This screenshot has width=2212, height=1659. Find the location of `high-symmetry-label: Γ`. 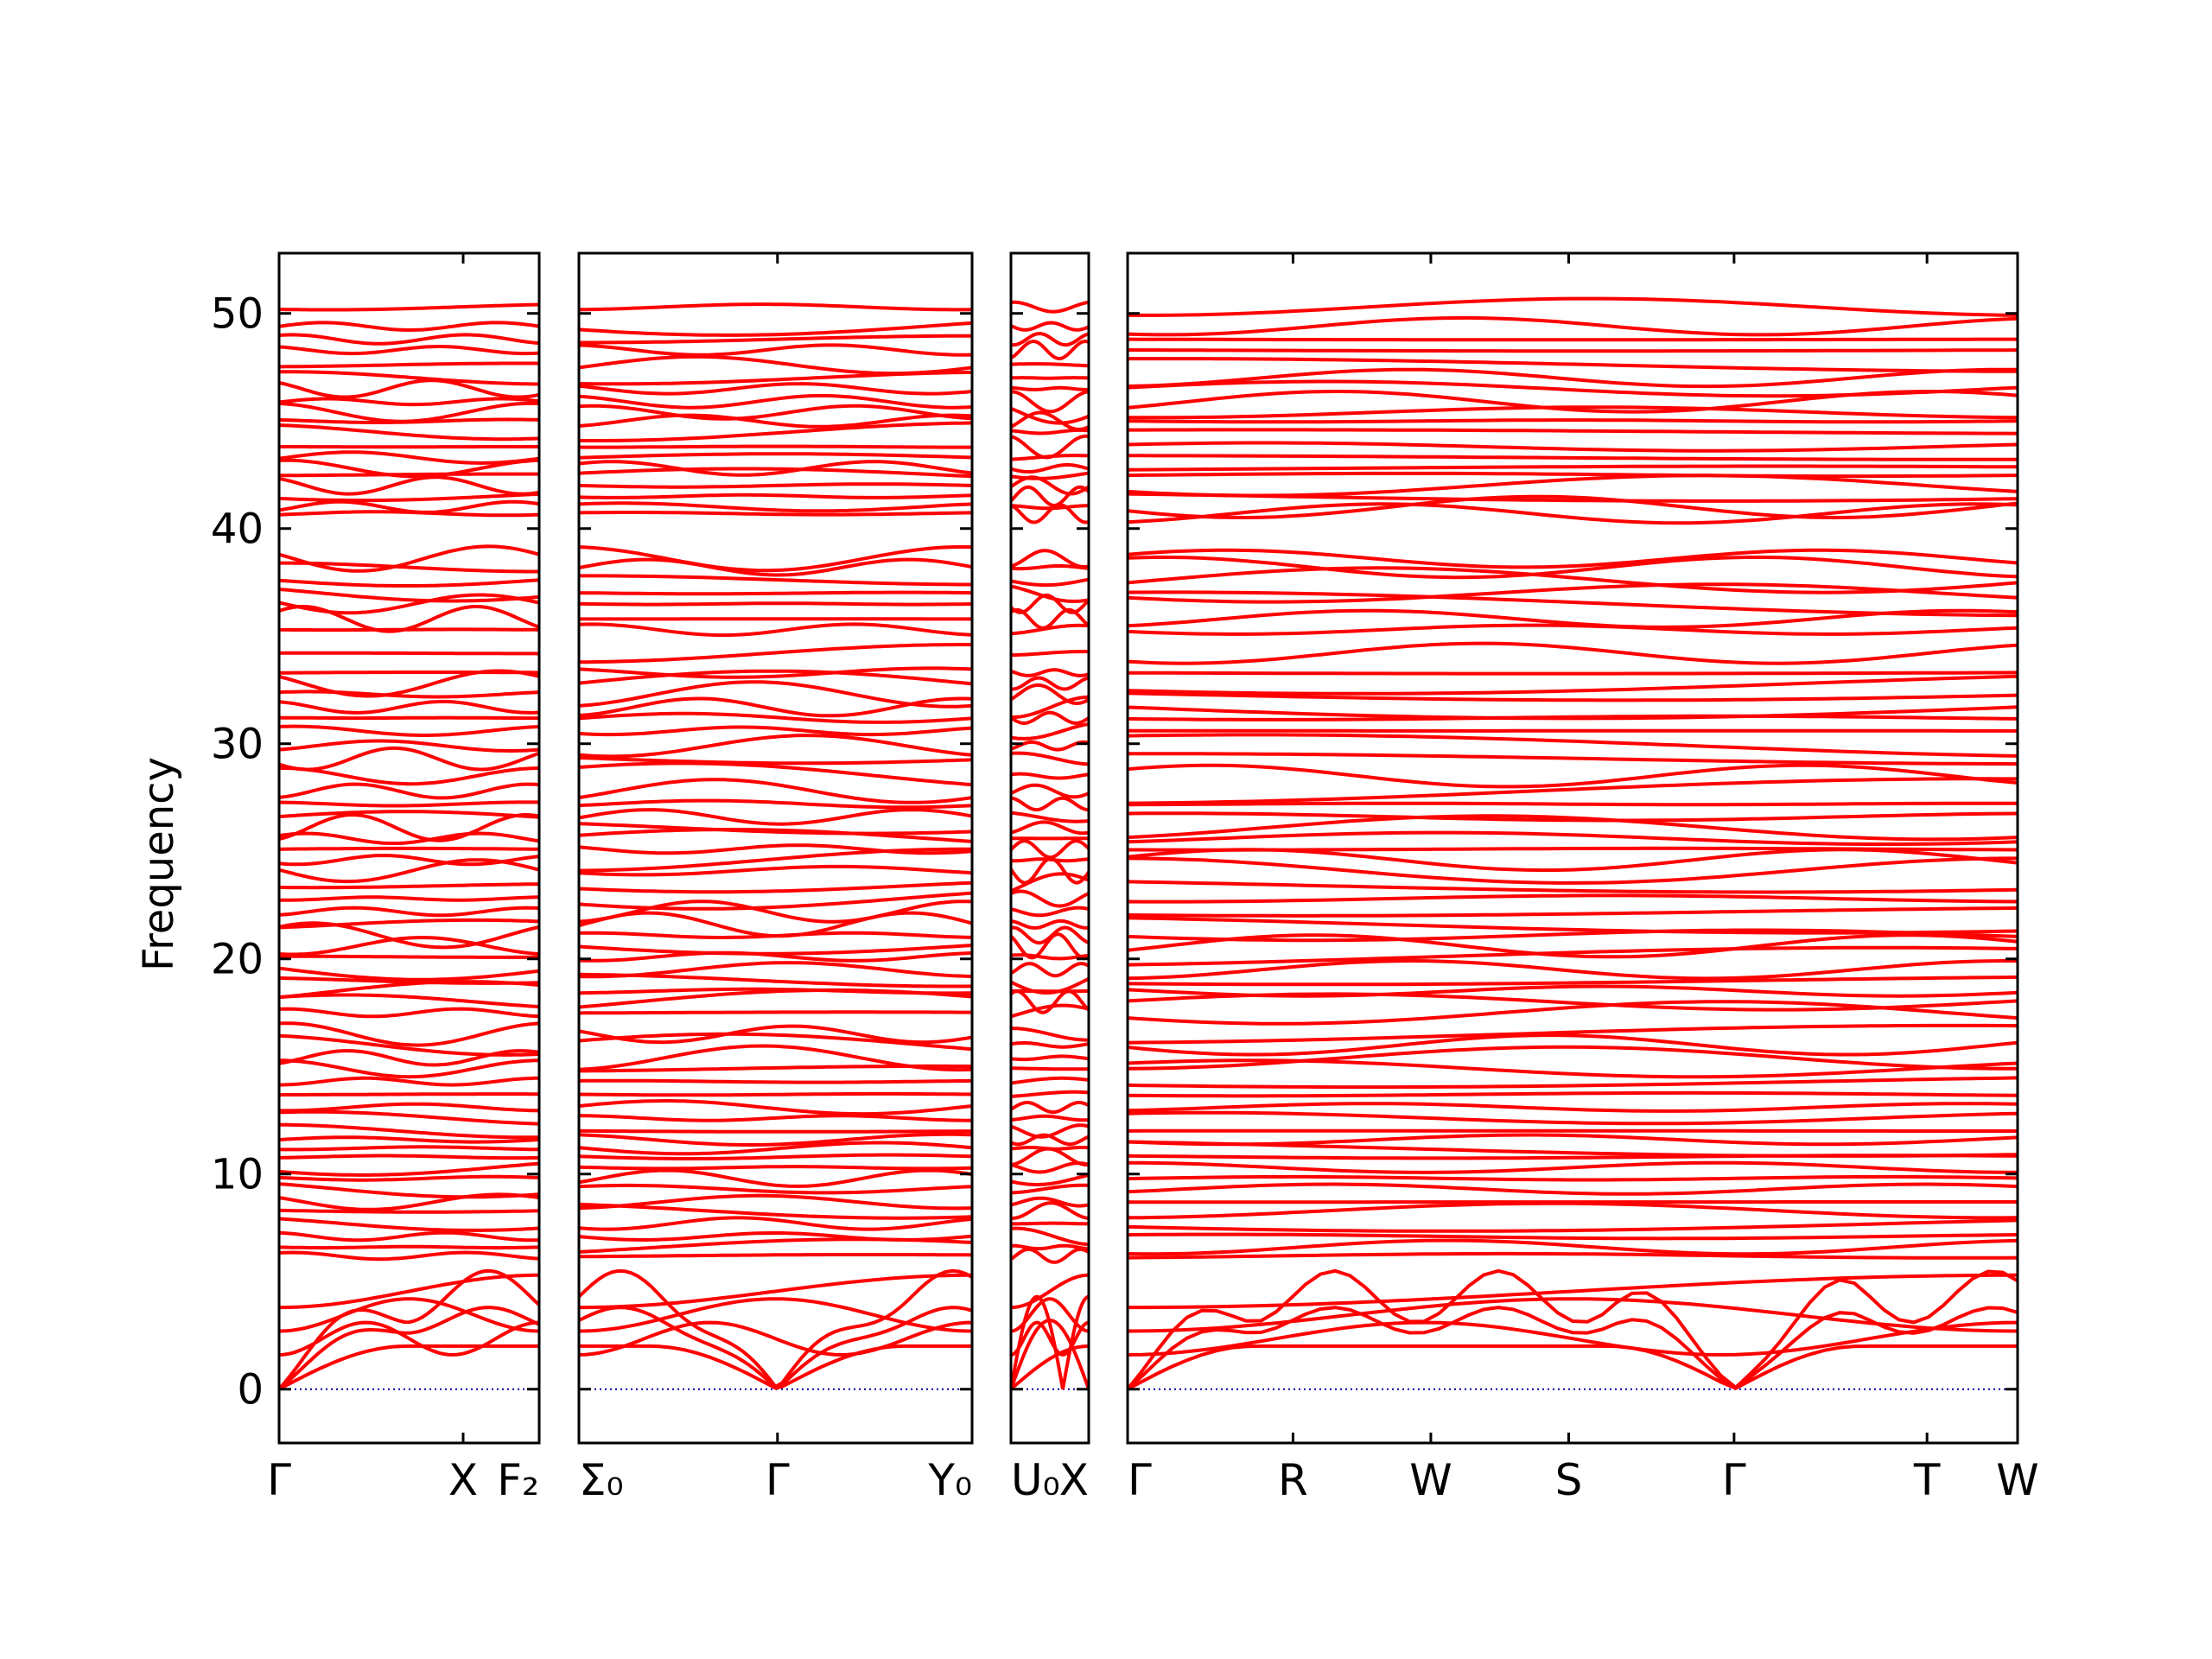

high-symmetry-label: Γ is located at coordinates (1140, 1480).